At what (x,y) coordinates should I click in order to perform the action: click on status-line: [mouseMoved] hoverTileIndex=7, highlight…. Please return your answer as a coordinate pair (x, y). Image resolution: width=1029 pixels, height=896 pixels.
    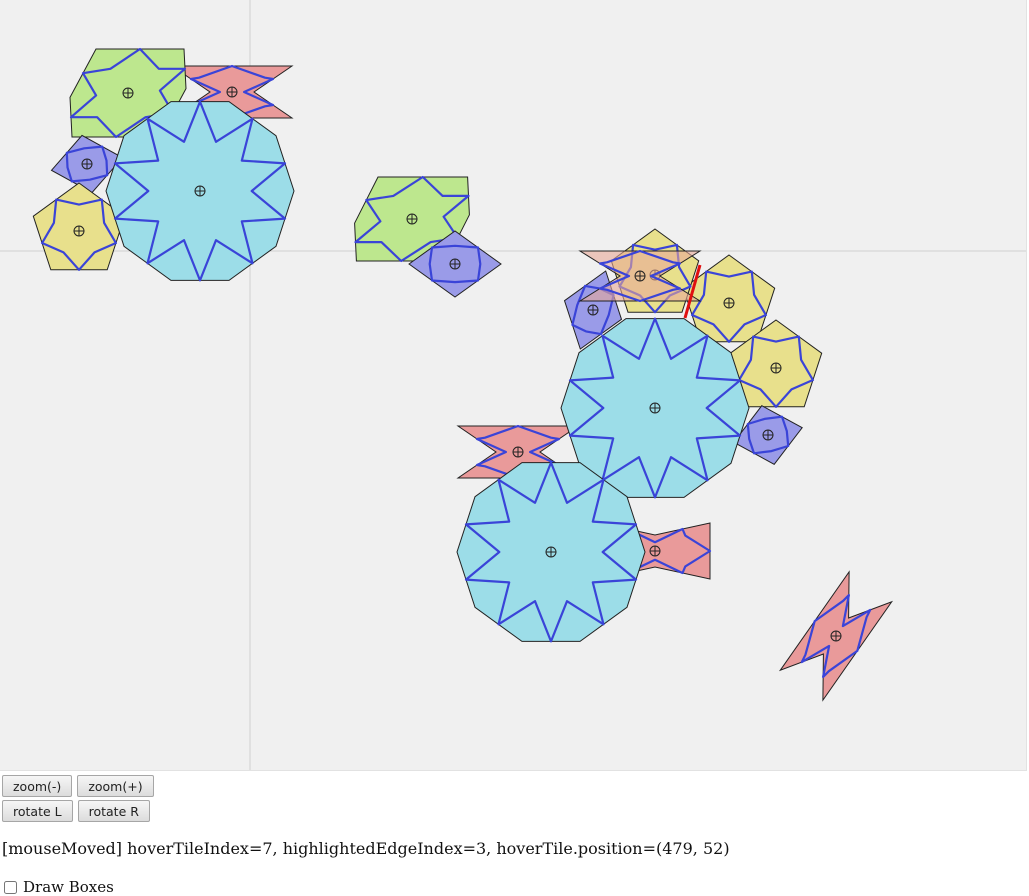
    Looking at the image, I should click on (366, 848).